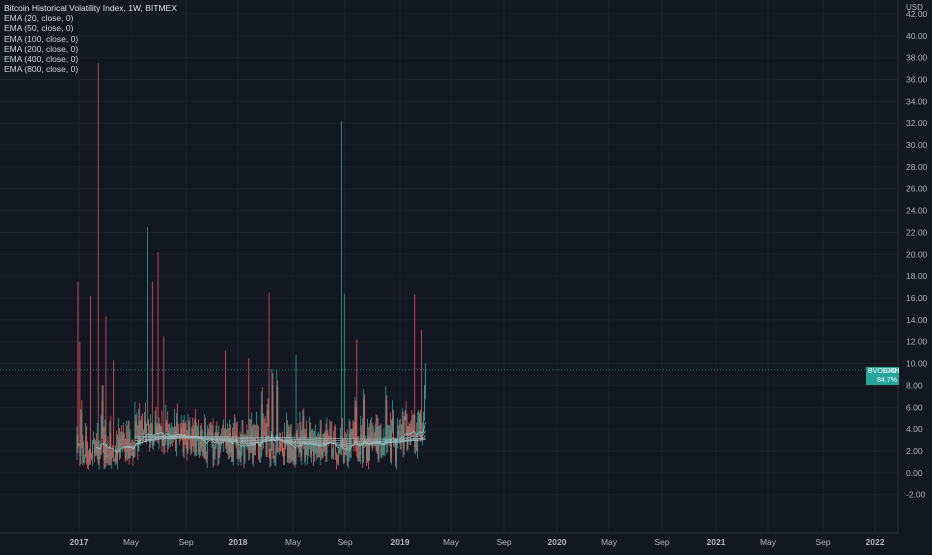  What do you see at coordinates (39, 28) in the screenshot?
I see `indicator-ema-50: EMA (50, close, 0)` at bounding box center [39, 28].